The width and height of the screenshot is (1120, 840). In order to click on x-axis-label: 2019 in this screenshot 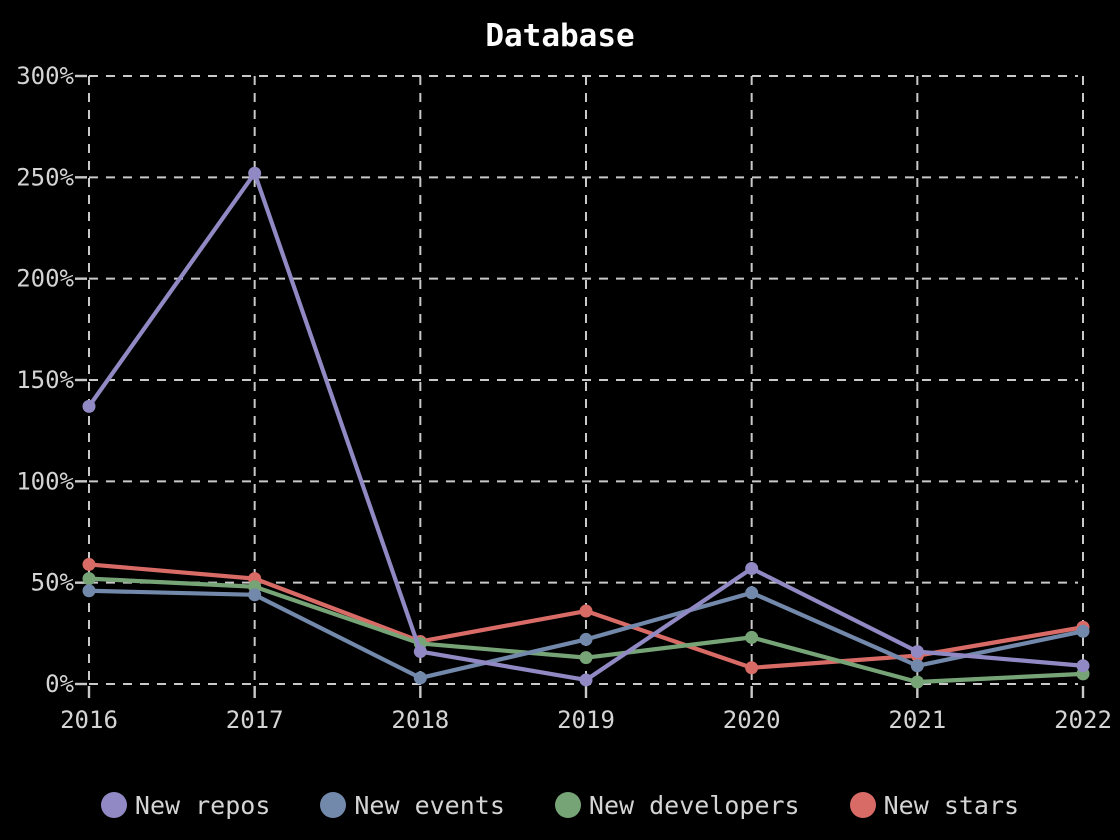, I will do `click(586, 720)`.